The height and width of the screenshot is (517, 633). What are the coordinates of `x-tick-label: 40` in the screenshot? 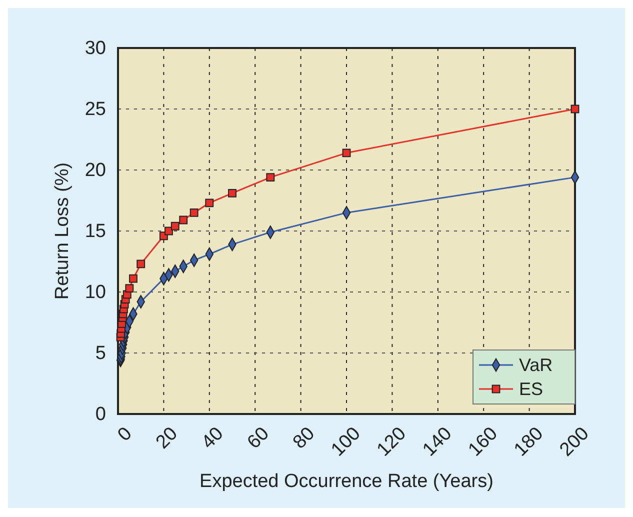 It's located at (213, 438).